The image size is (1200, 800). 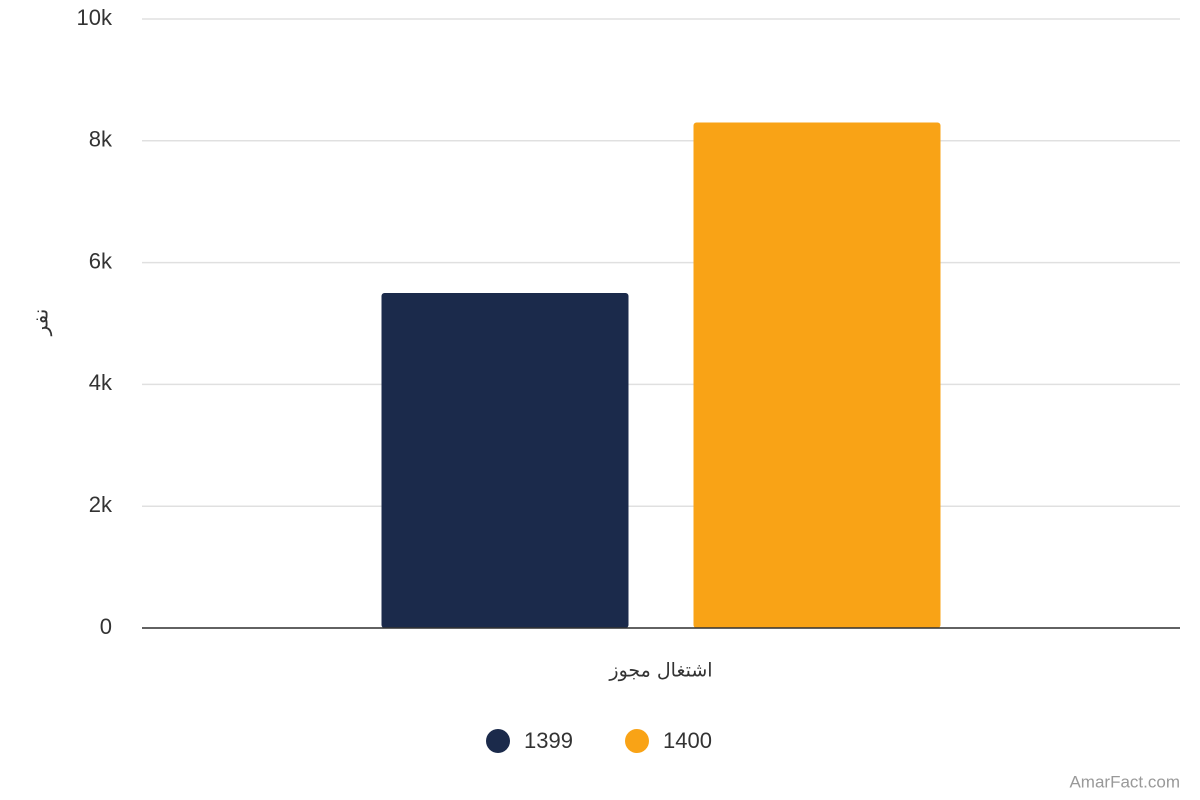 I want to click on credit: AmarFact.com, so click(x=1124, y=781).